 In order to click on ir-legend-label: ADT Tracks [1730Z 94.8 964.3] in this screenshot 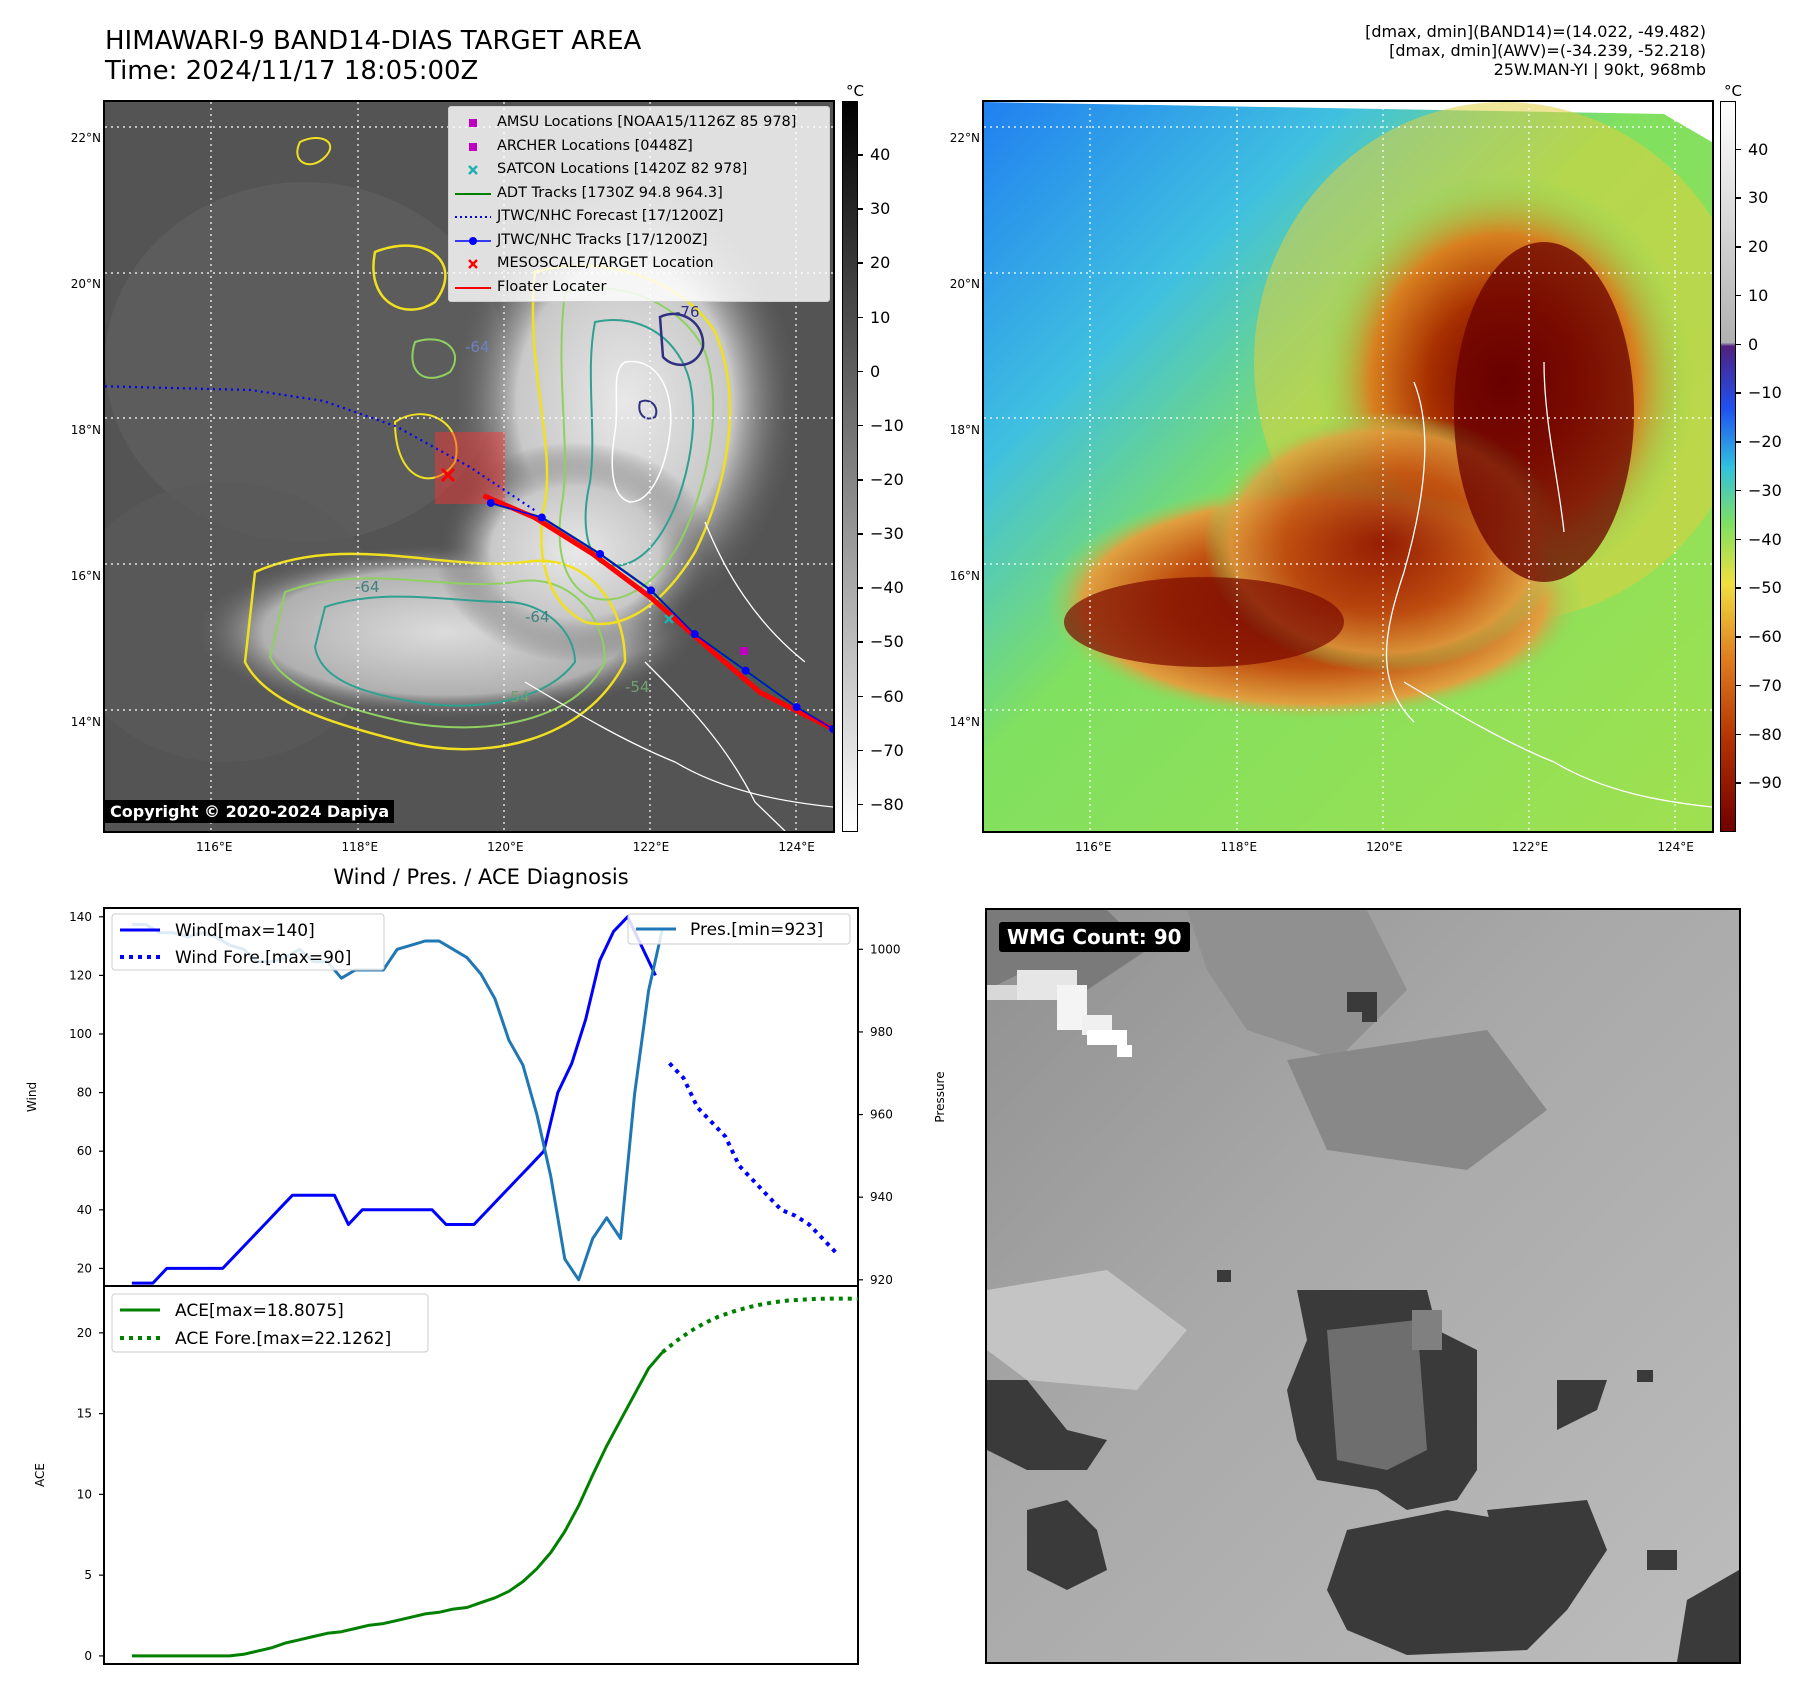, I will do `click(610, 192)`.